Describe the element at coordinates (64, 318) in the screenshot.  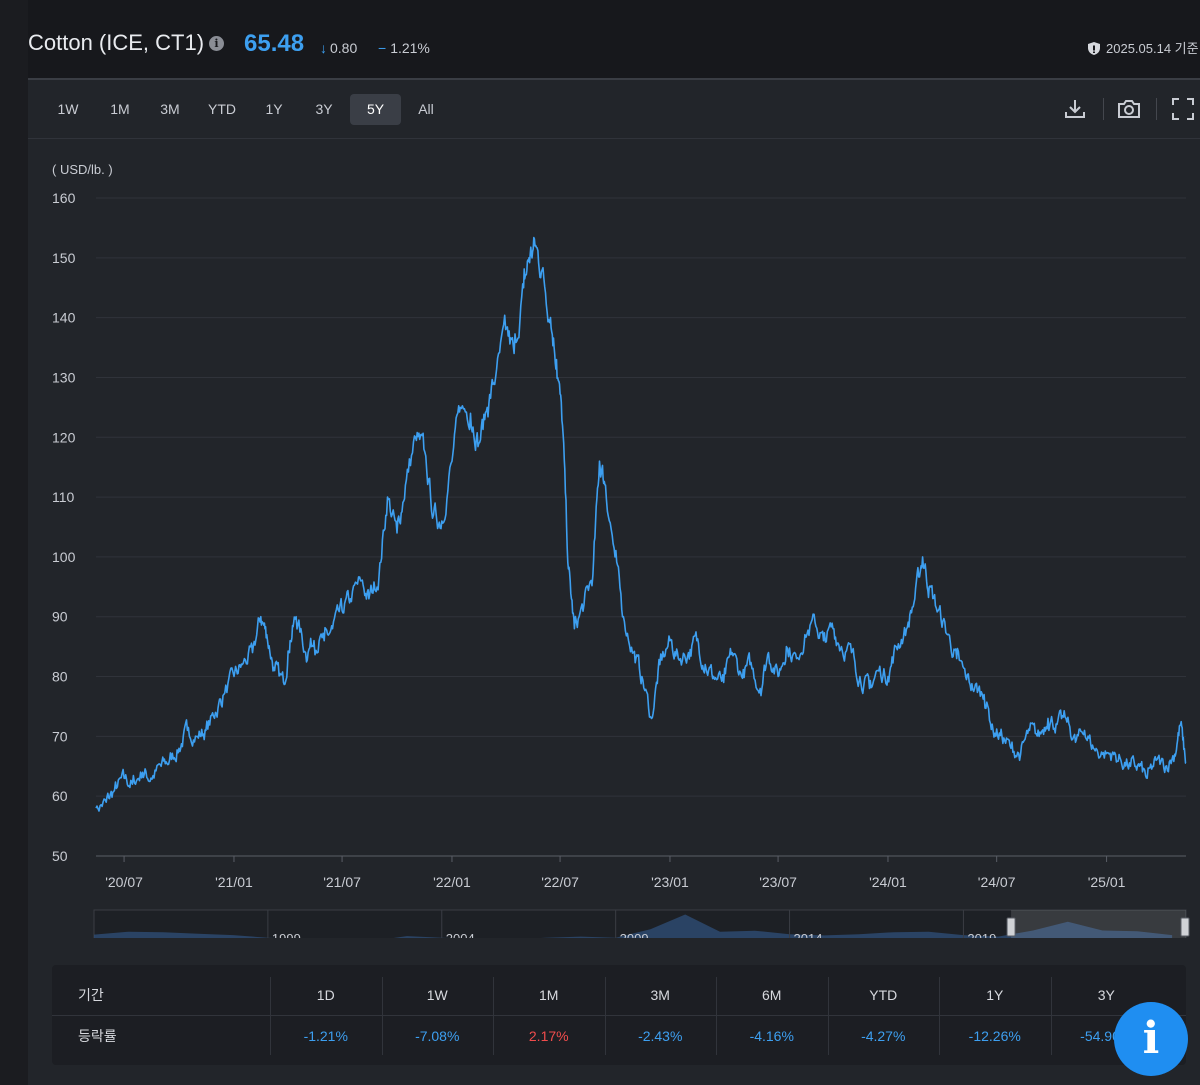
I see `y-tick-label: 140` at that location.